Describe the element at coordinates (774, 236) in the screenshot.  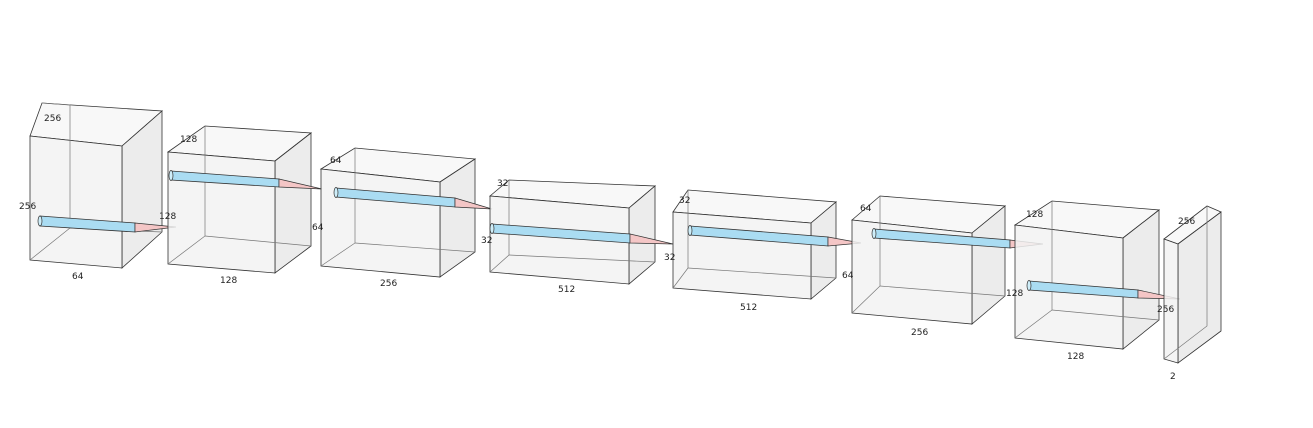
I see `layer-5-connection-pipe` at that location.